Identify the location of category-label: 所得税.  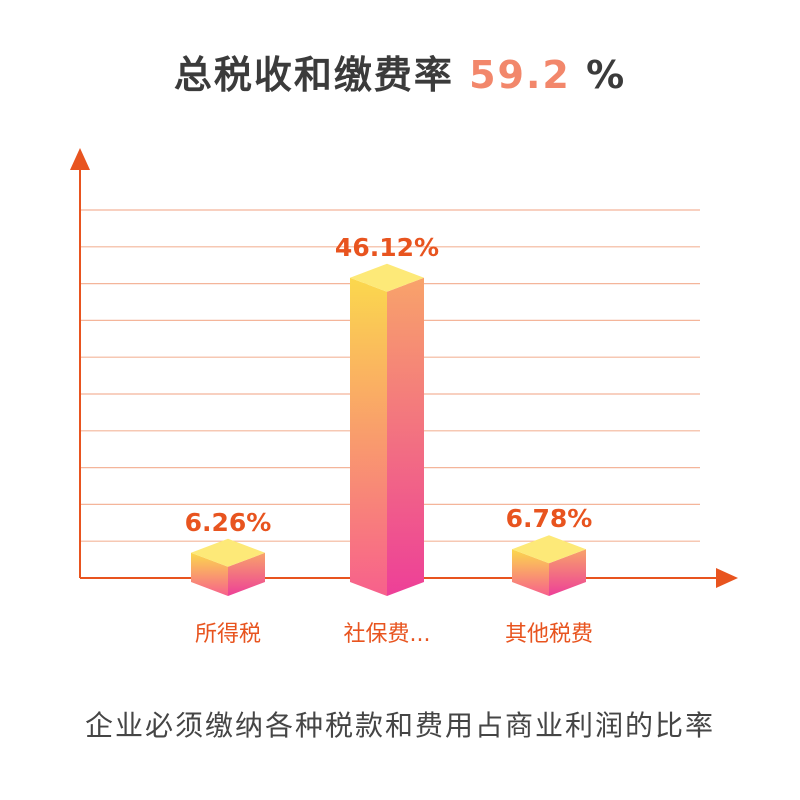
(228, 634).